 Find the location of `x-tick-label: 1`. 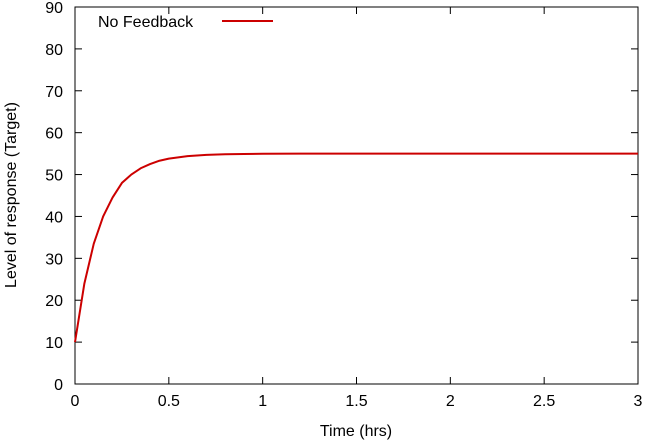

x-tick-label: 1 is located at coordinates (262, 401).